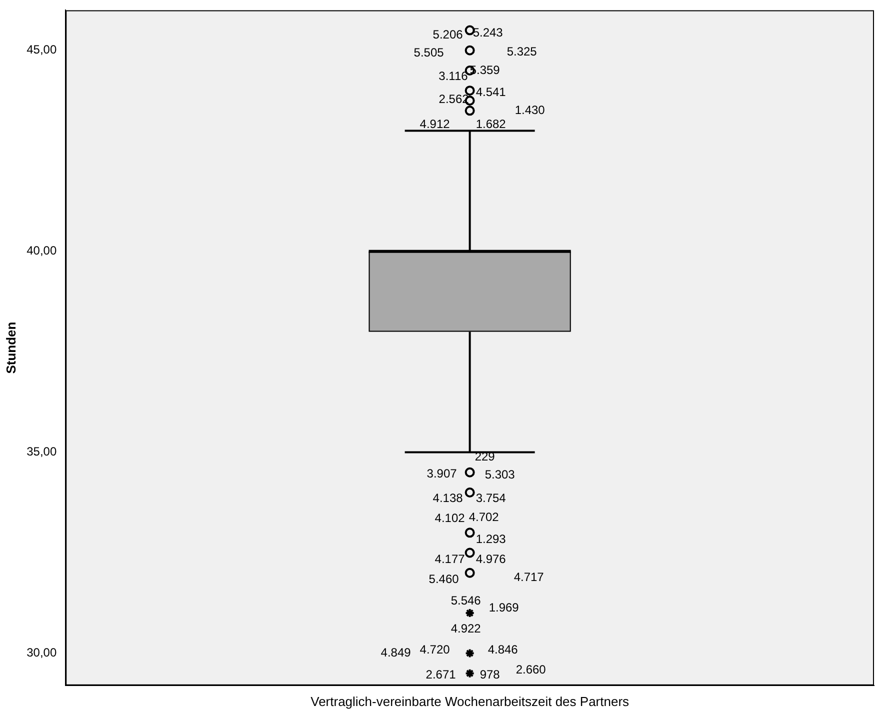  What do you see at coordinates (41, 251) in the screenshot?
I see `y-tick-label: 40,00` at bounding box center [41, 251].